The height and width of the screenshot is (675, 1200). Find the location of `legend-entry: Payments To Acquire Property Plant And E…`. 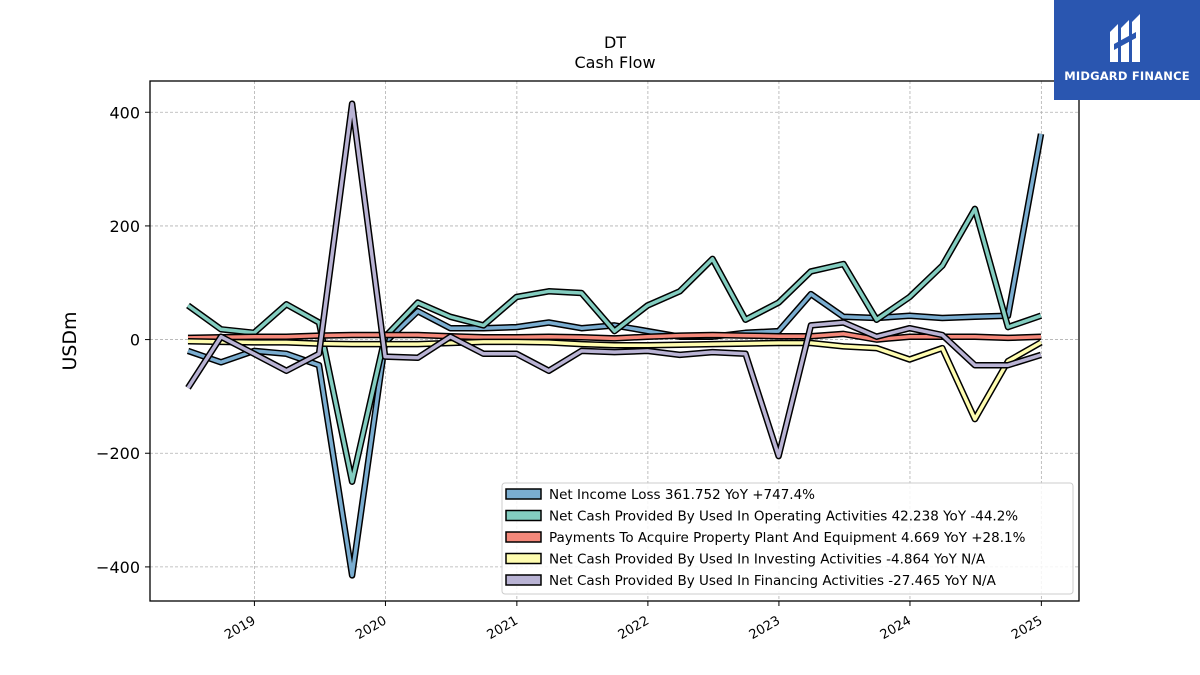

legend-entry: Payments To Acquire Property Plant And E… is located at coordinates (787, 538).